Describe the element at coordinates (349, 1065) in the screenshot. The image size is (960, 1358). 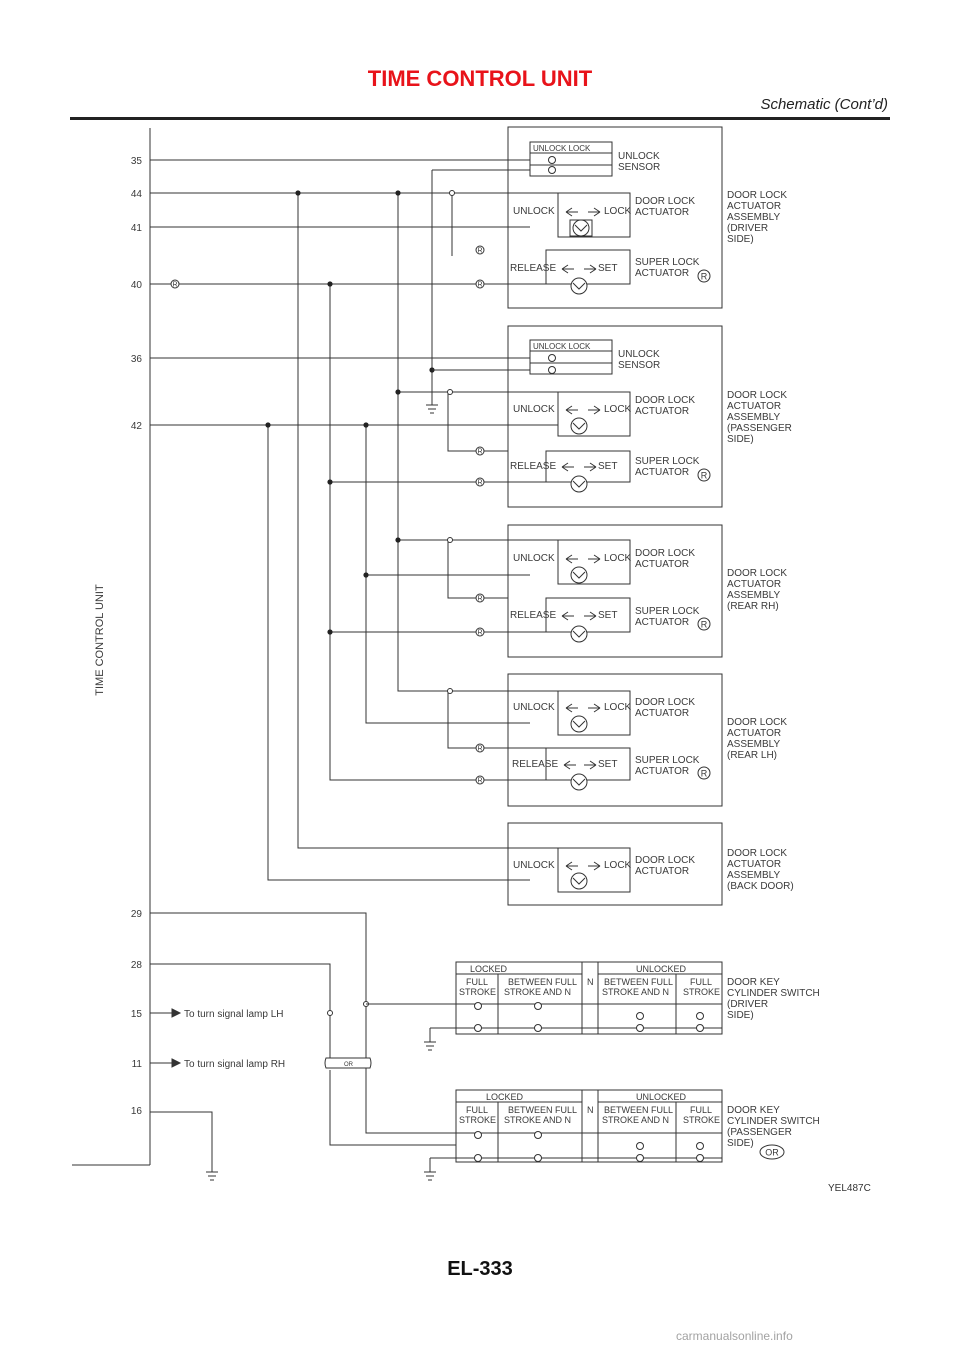
I see `svg-text: OR` at that location.